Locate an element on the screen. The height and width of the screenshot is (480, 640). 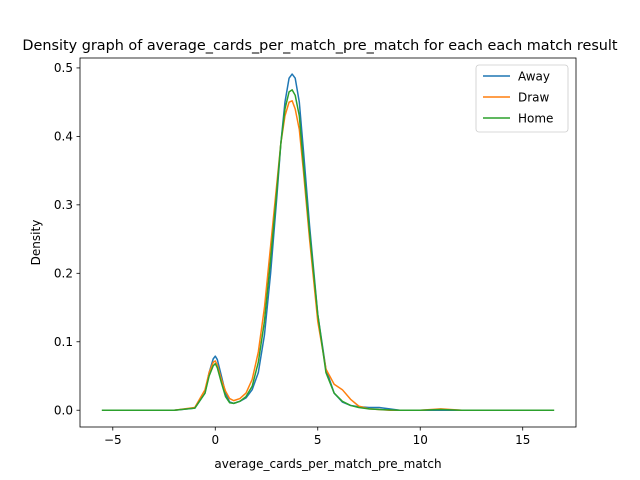
x-axis-ticks: −5 0 5 10 15 is located at coordinates (317, 437).